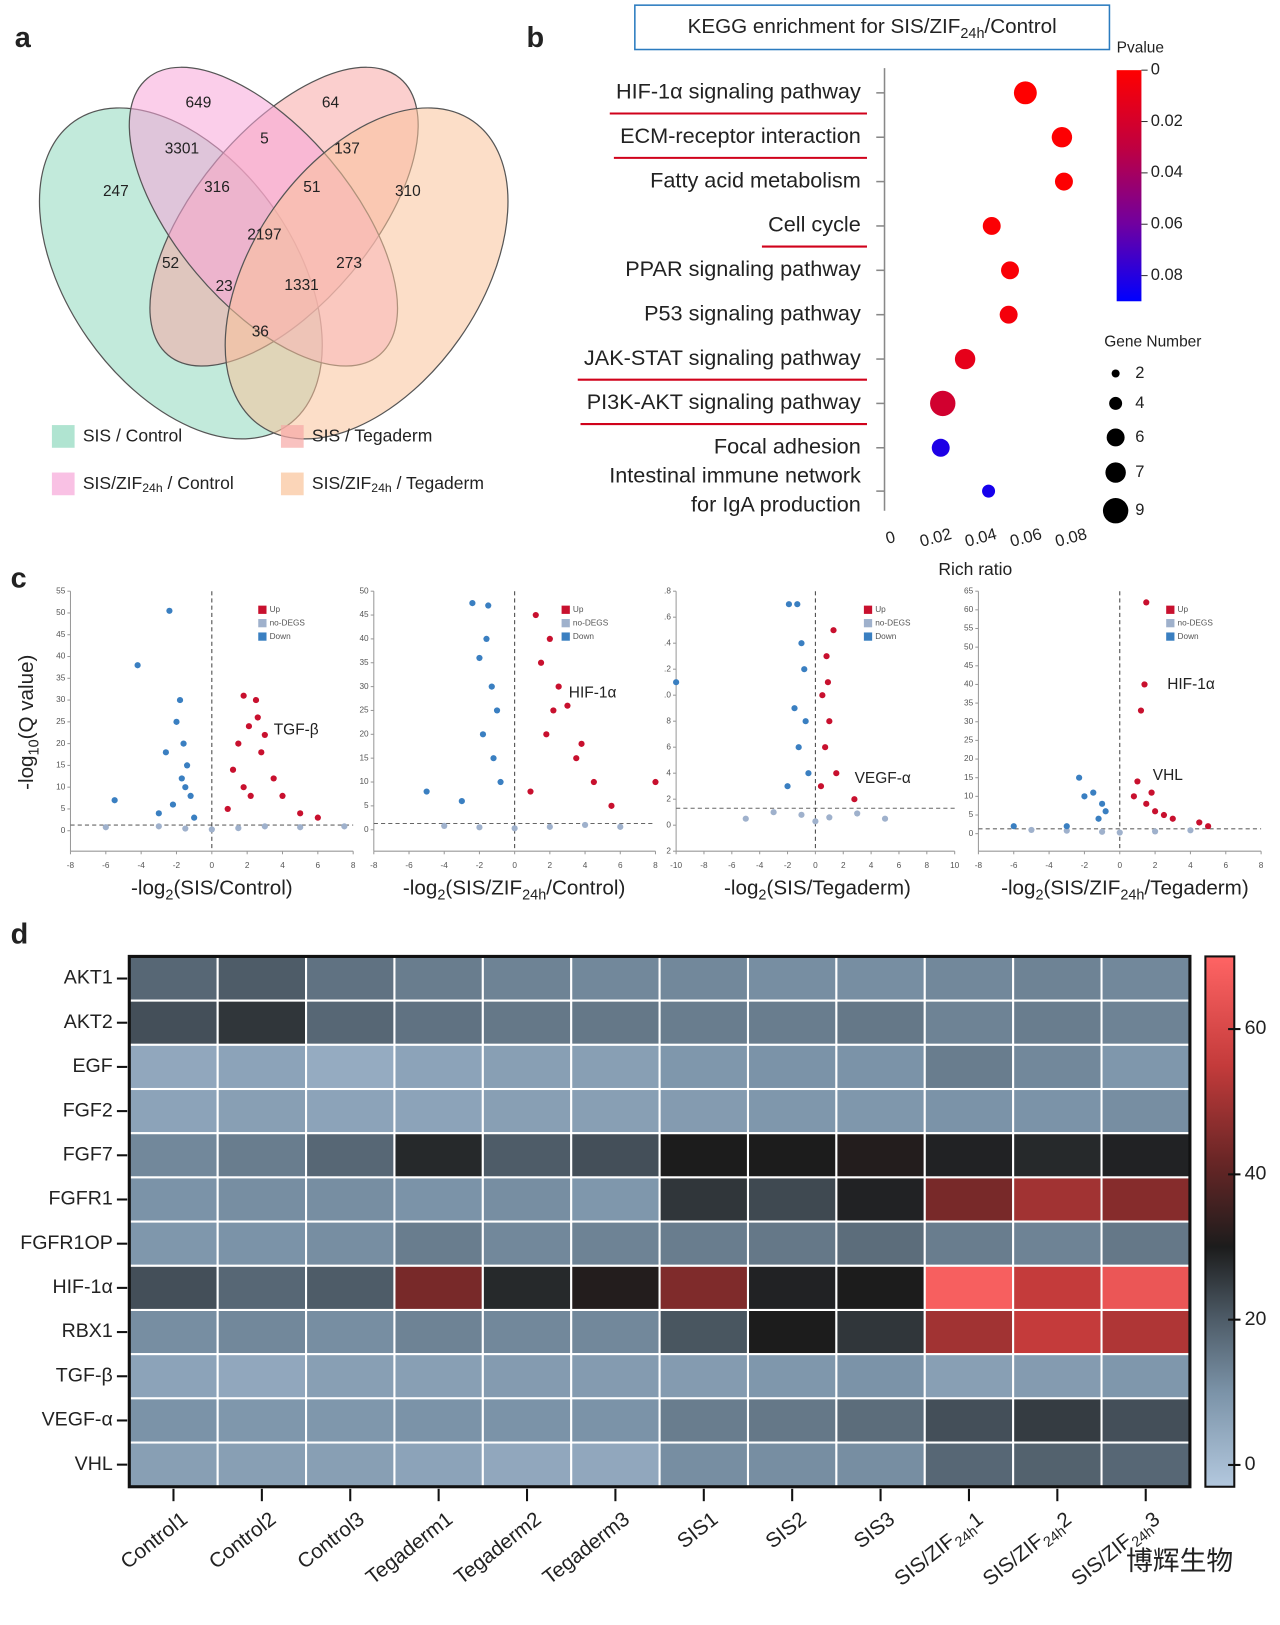 This screenshot has width=1280, height=1625. Describe the element at coordinates (668, 772) in the screenshot. I see `y-tick-label: 4` at that location.